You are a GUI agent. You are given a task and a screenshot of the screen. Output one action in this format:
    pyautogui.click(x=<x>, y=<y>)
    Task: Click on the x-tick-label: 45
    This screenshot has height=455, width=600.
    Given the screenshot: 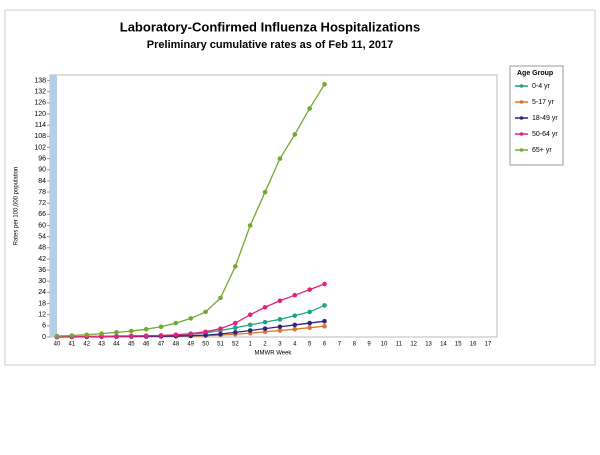 What is the action you would take?
    pyautogui.click(x=131, y=345)
    